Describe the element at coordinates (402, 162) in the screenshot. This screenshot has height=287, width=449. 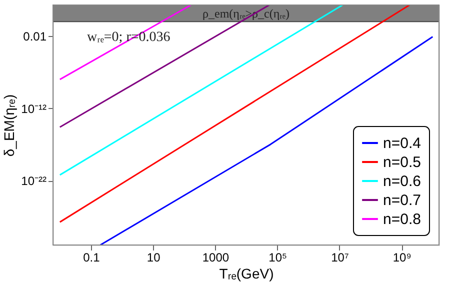
I see `legend-label: n=0.5` at that location.